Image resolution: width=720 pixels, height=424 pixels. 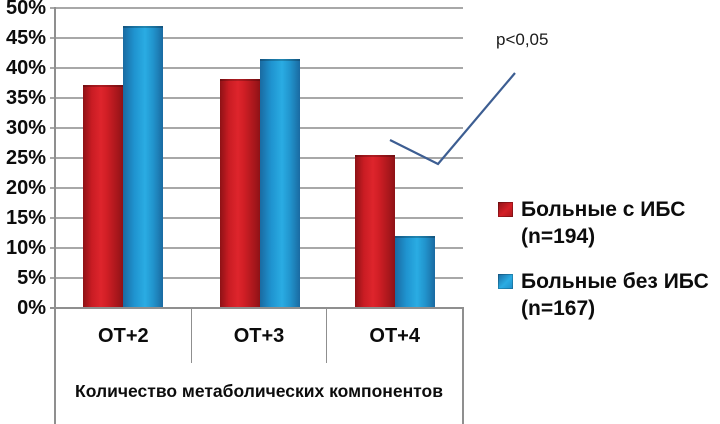 I want to click on x-axis-title: Количество метаболических компонентов, so click(x=259, y=391).